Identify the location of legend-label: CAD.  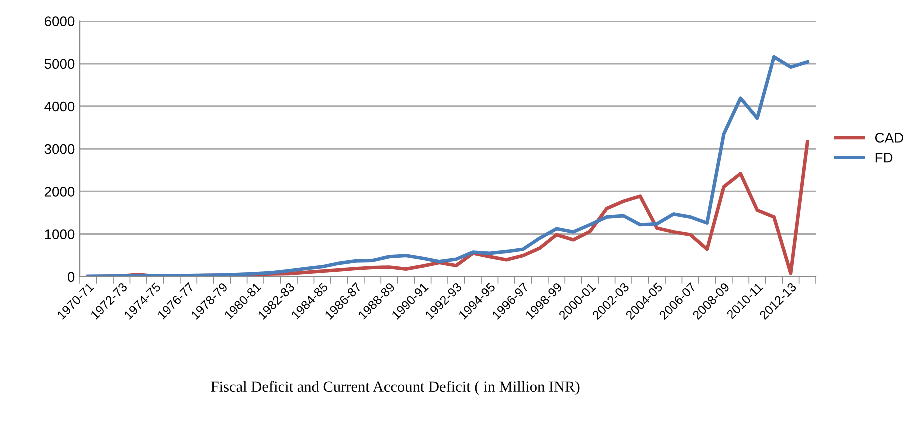
(889, 138).